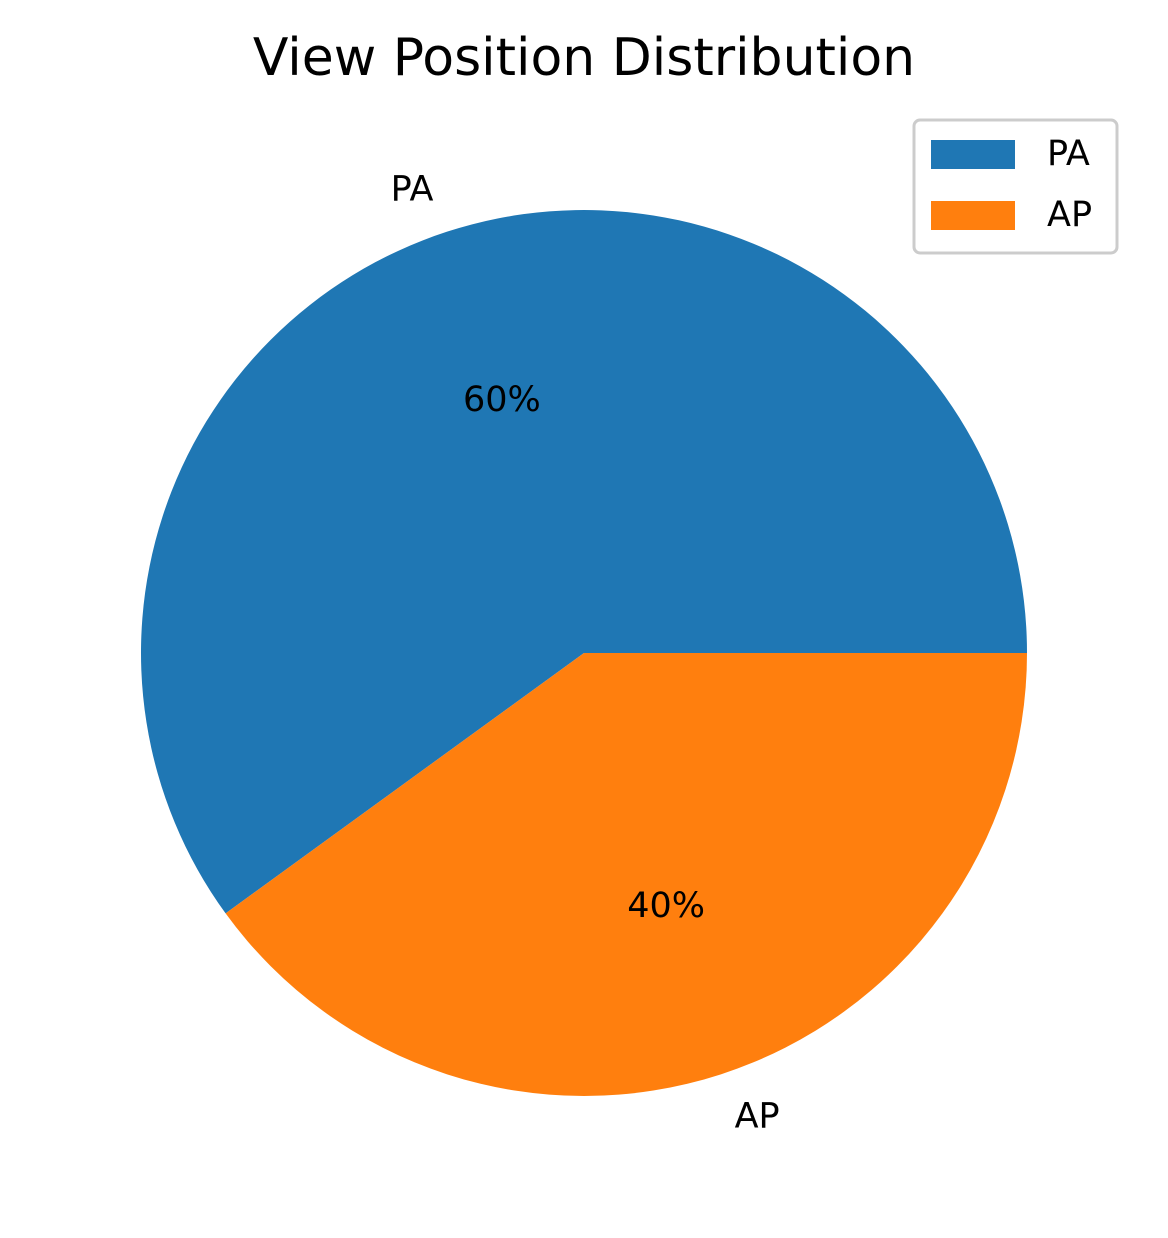 This screenshot has width=1168, height=1238. Describe the element at coordinates (1068, 154) in the screenshot. I see `legend-label-pa: PA` at that location.